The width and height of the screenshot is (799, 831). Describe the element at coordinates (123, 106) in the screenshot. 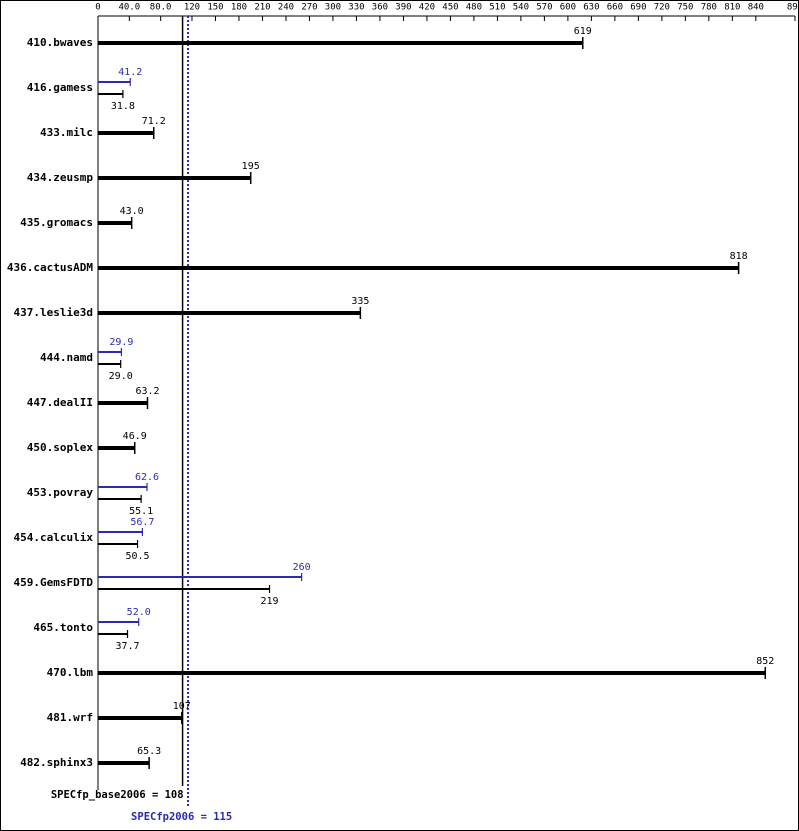

I see `value-label: 31.8` at that location.